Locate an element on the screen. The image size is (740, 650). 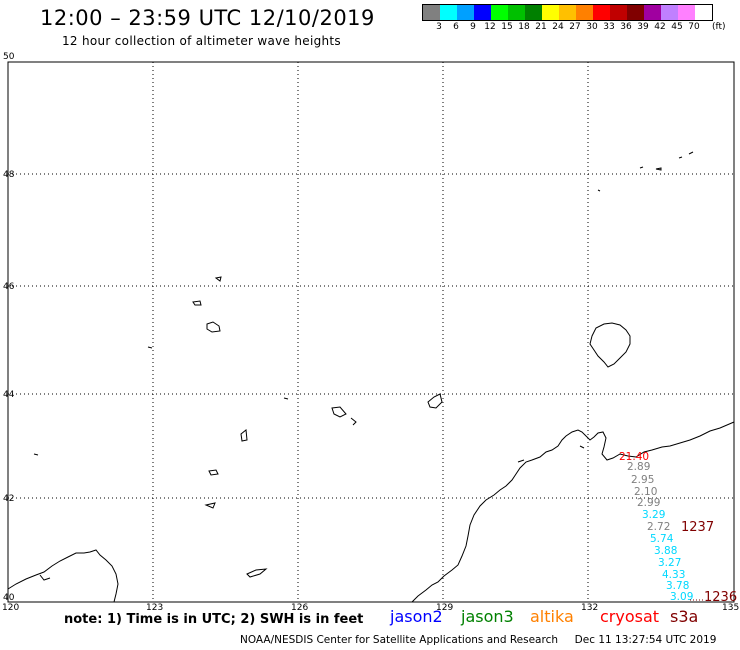
lat-label-48: 48 is located at coordinates (9, 175).